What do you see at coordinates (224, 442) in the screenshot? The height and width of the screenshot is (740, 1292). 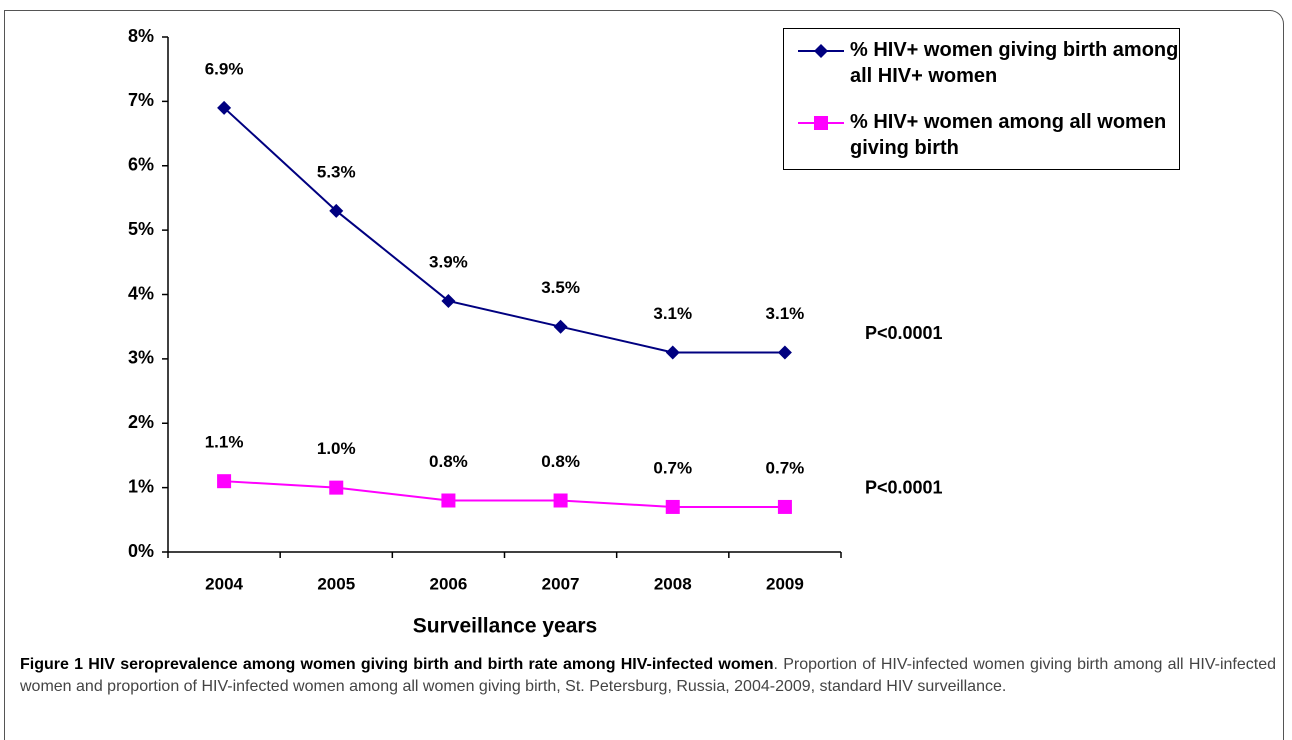 I see `value-label: 1.1%` at bounding box center [224, 442].